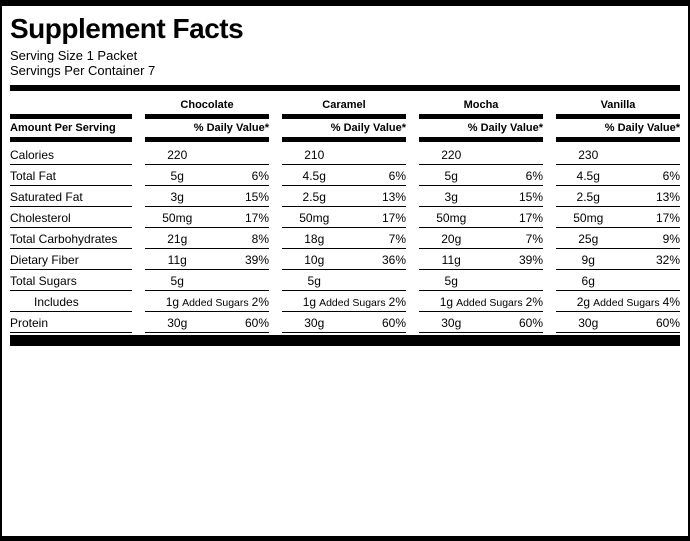  I want to click on cell-total-fat-chocolate: 5g 6%, so click(207, 175).